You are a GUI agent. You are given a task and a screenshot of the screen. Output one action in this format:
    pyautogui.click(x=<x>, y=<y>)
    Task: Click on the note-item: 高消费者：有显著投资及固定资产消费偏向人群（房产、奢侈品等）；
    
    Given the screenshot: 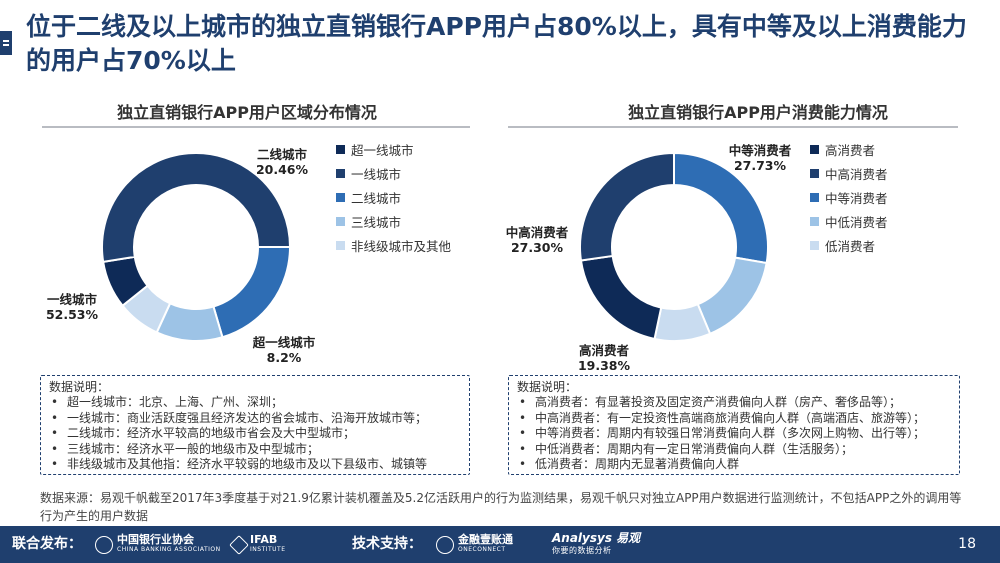 What is the action you would take?
    pyautogui.click(x=734, y=403)
    